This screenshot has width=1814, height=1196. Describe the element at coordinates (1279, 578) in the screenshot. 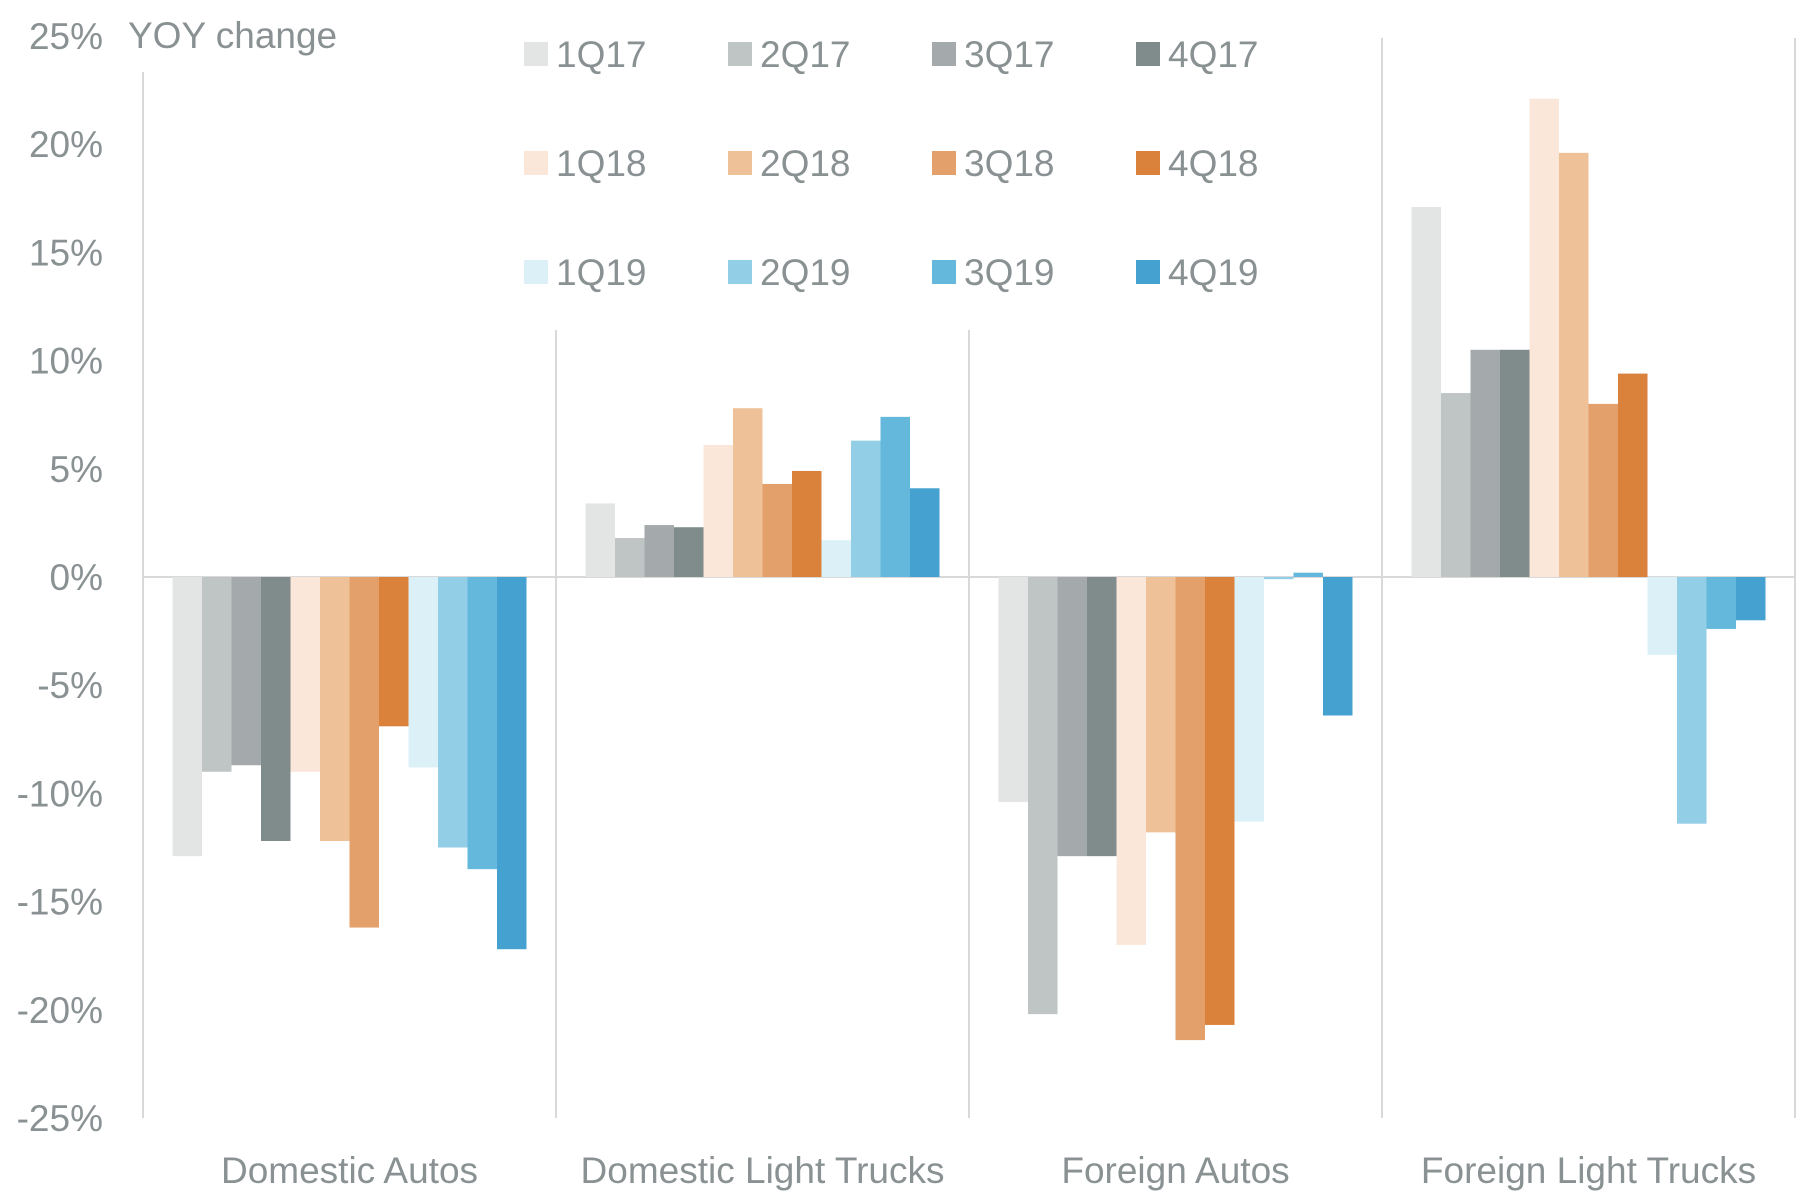

I see `bar-2q19-foreign-autos` at that location.